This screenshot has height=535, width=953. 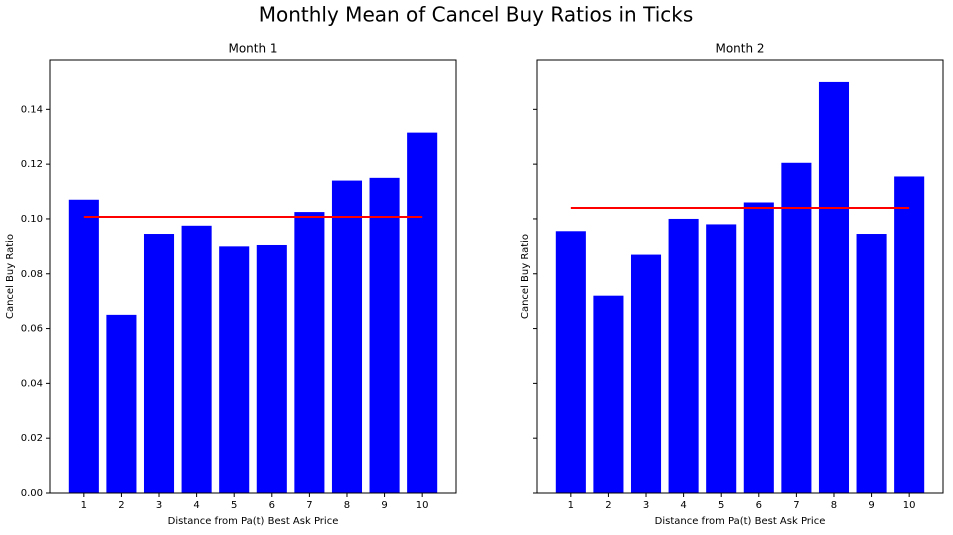 I want to click on y-tick-label: 0.08, so click(x=32, y=274).